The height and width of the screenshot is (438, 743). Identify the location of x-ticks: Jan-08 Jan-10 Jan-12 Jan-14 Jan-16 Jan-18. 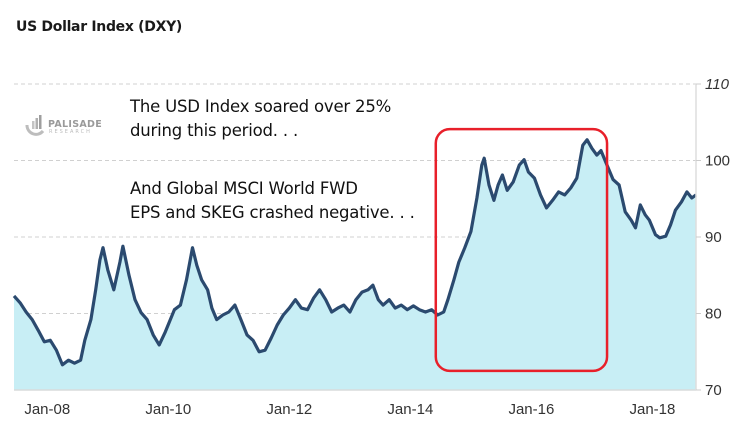
(349, 409).